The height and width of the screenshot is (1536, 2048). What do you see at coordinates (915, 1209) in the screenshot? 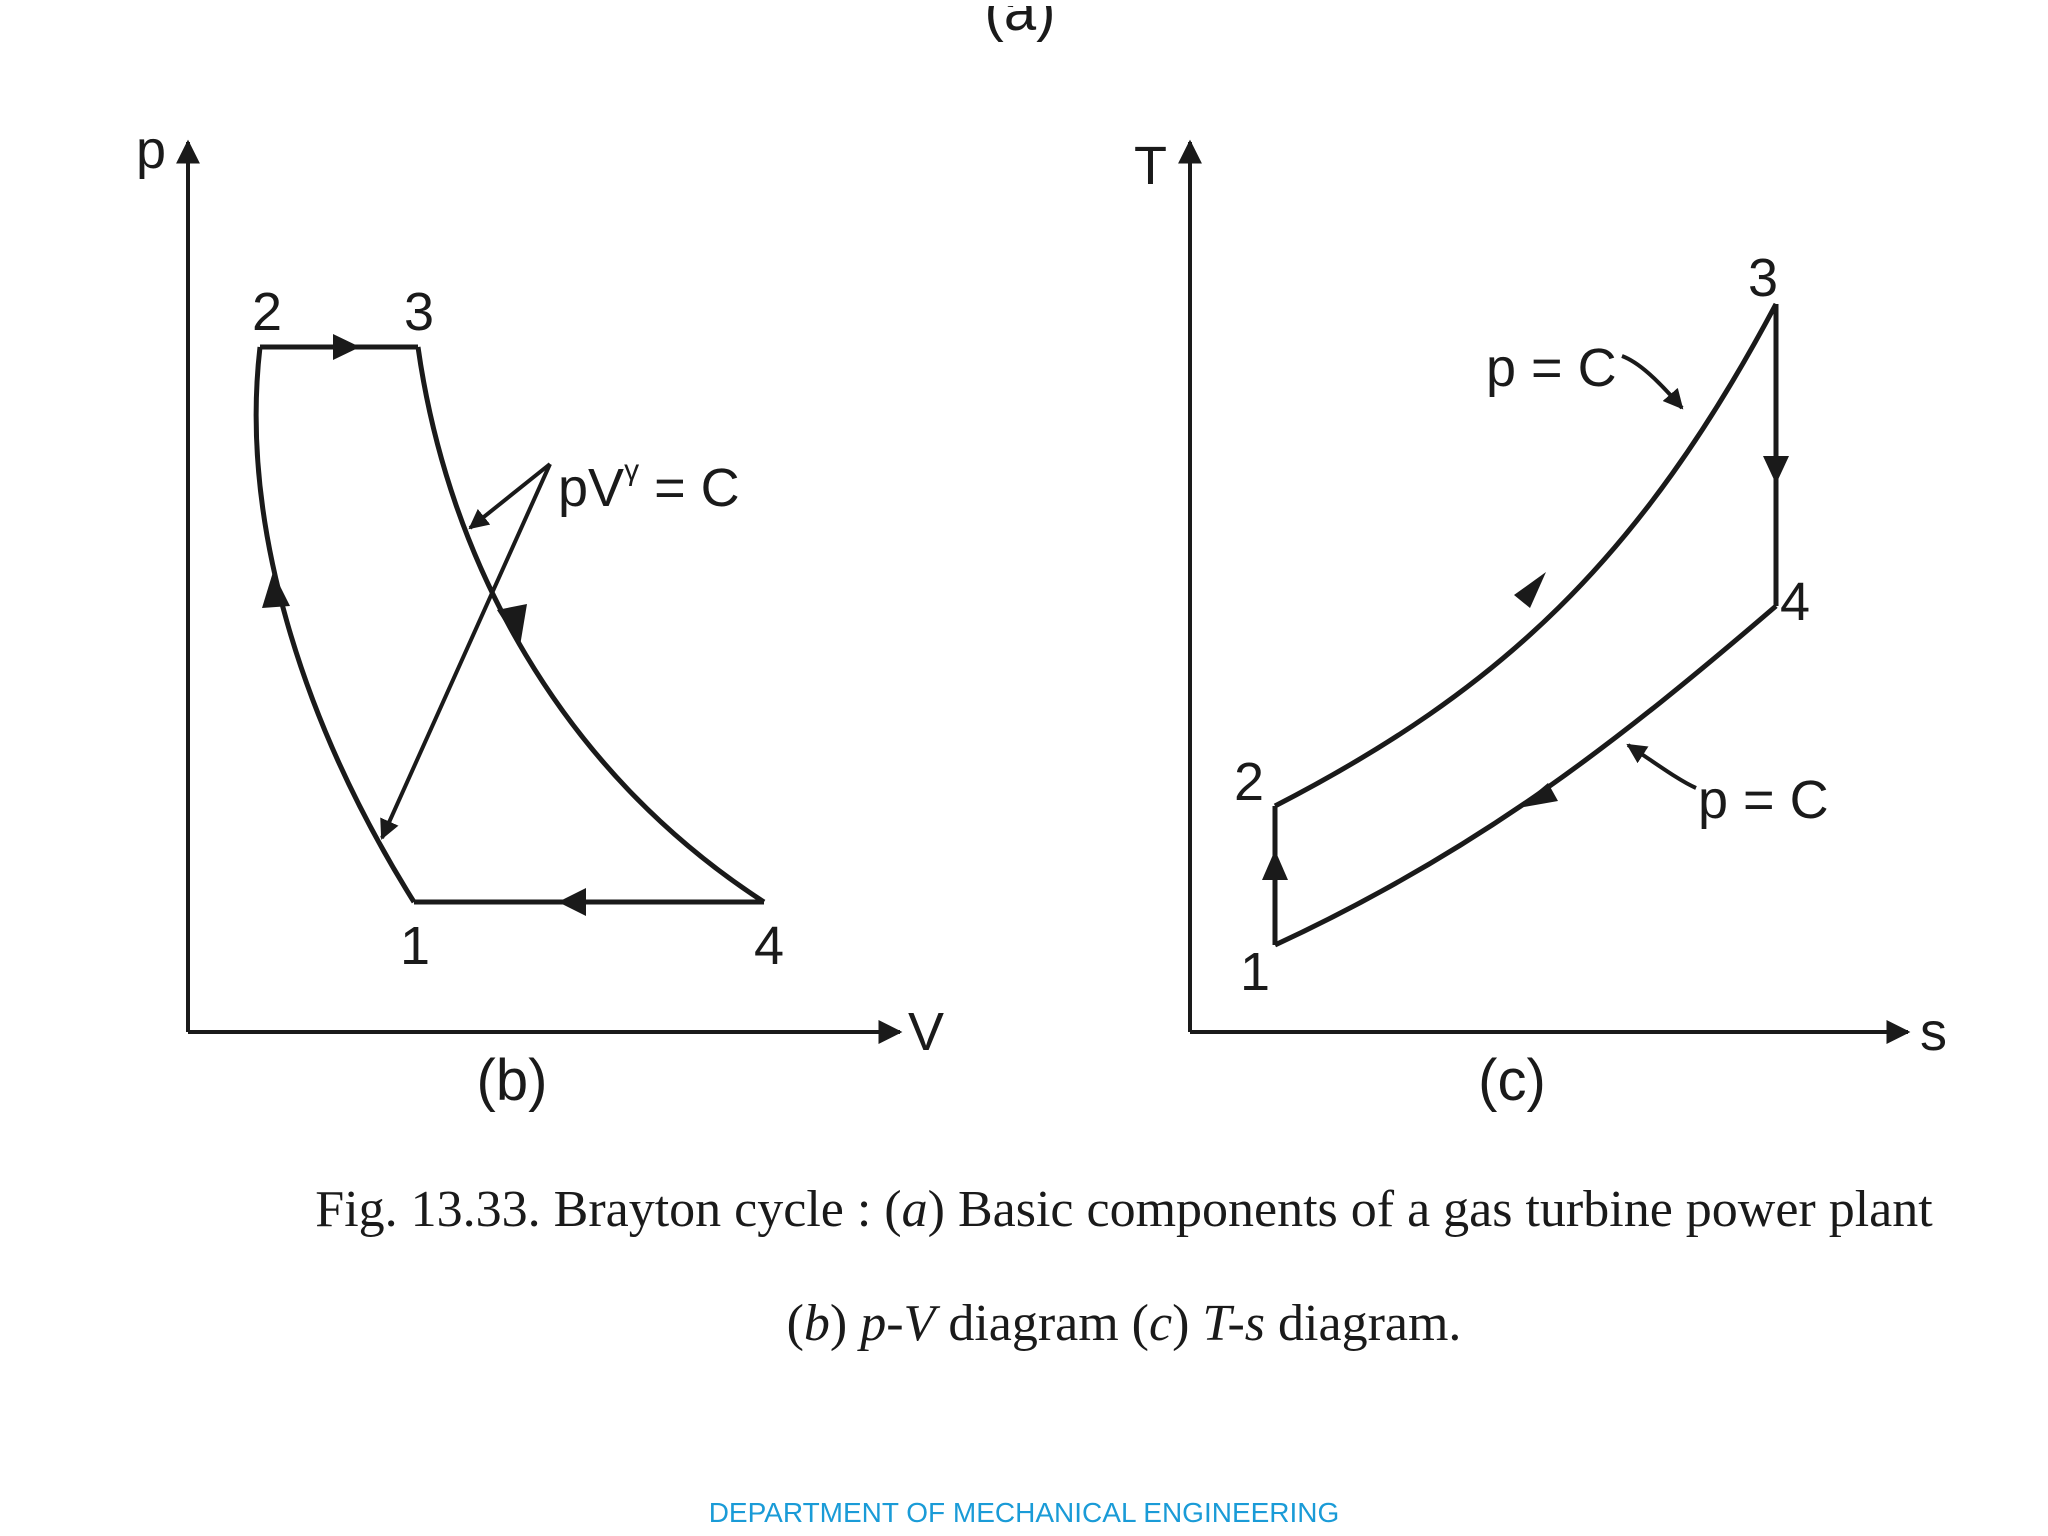
I see `caption-line-1-italic: a` at bounding box center [915, 1209].